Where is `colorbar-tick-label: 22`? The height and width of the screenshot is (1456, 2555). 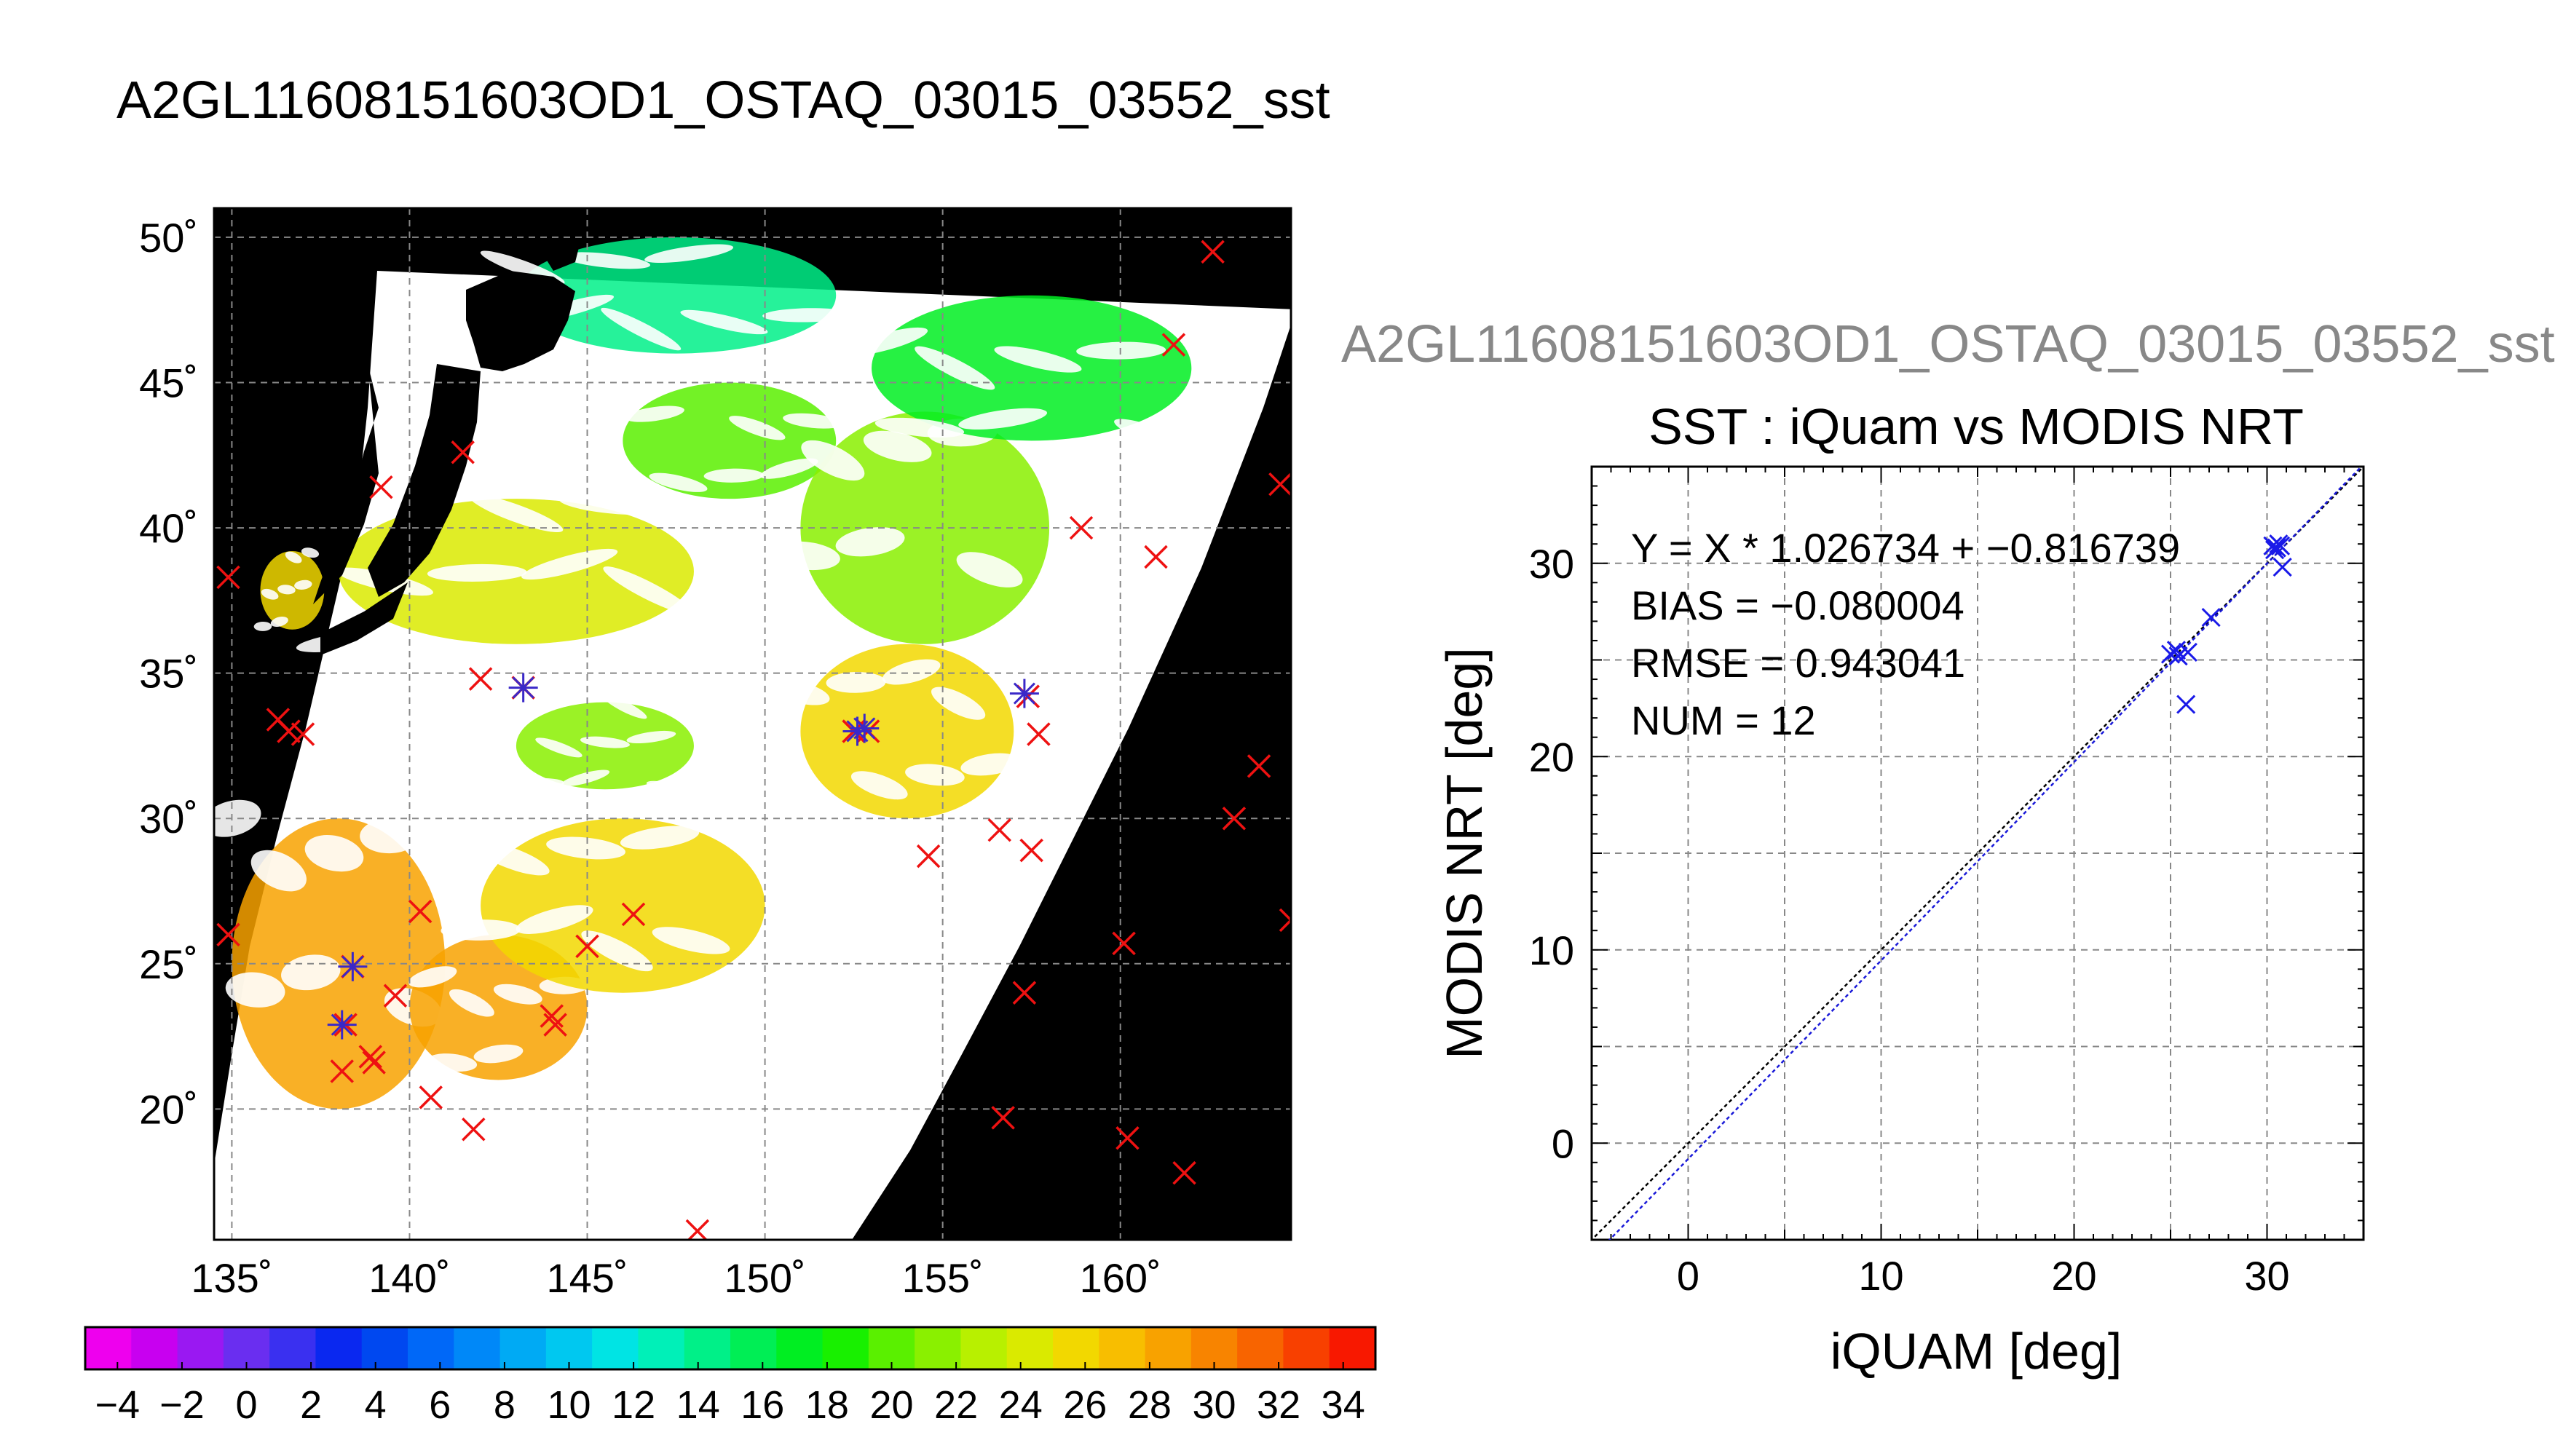
colorbar-tick-label: 22 is located at coordinates (956, 1405).